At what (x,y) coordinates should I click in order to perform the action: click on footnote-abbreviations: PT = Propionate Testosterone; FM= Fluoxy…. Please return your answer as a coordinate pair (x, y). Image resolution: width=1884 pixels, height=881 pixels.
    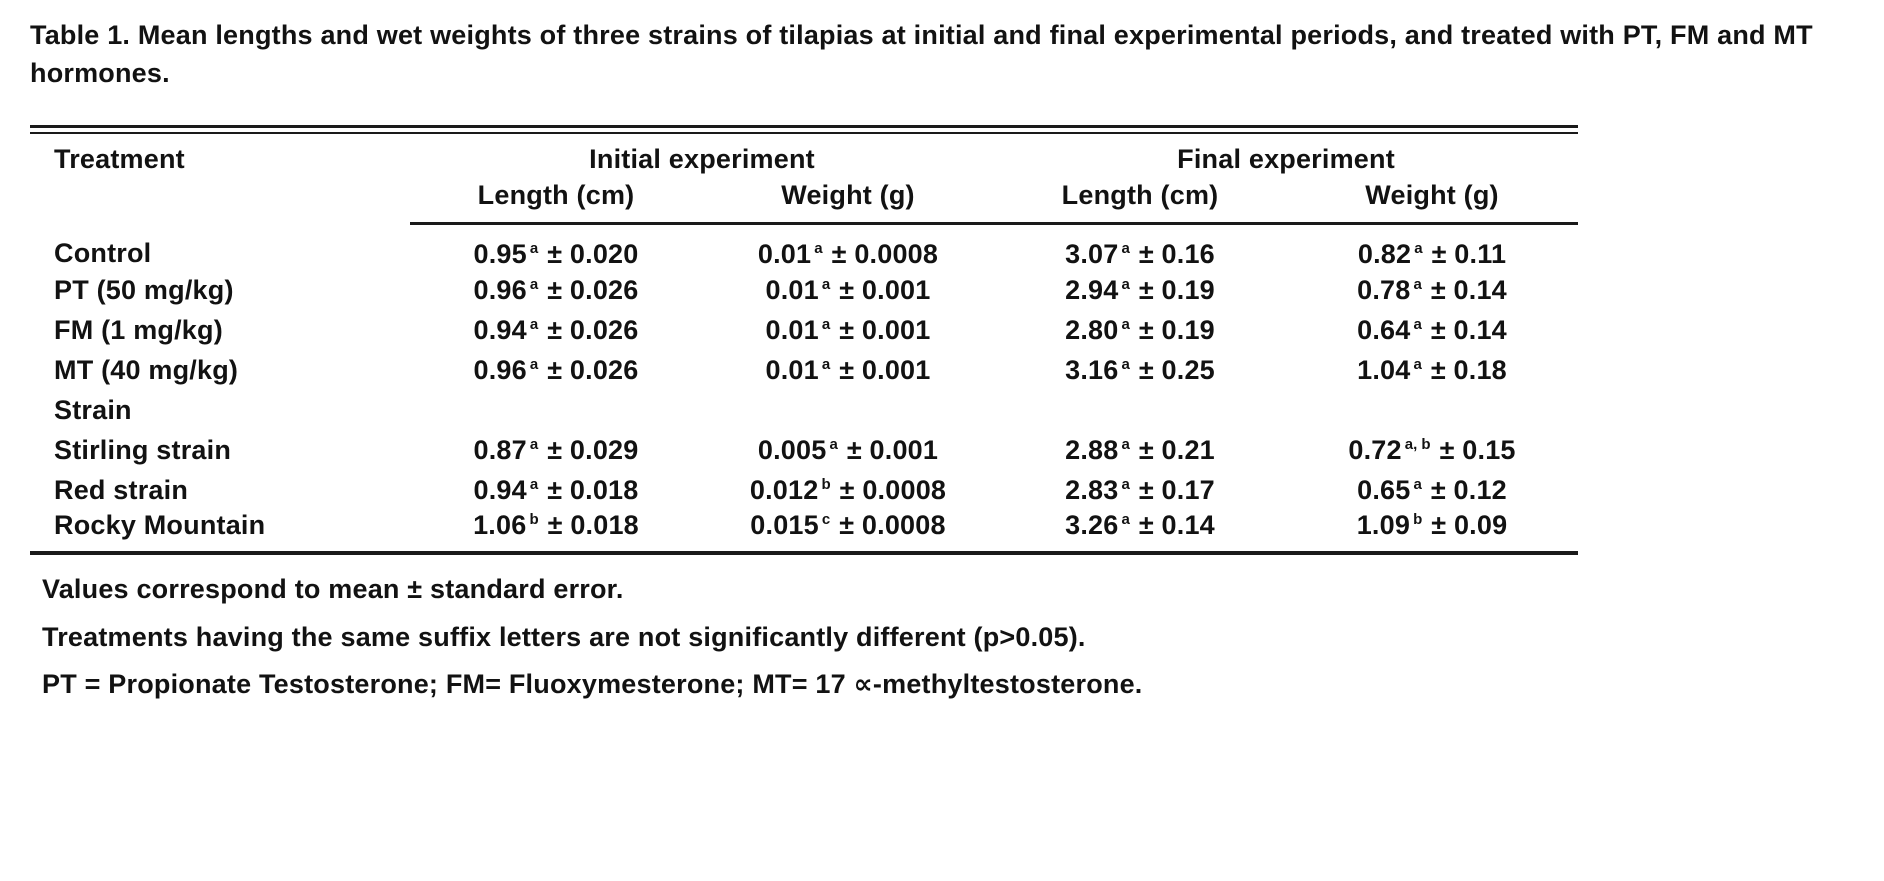
    Looking at the image, I should click on (592, 683).